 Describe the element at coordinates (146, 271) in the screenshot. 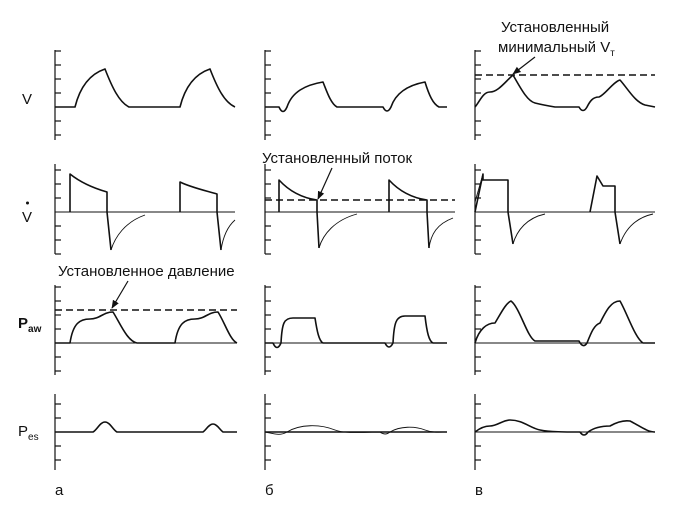

I see `annotation: Установленное давление` at that location.